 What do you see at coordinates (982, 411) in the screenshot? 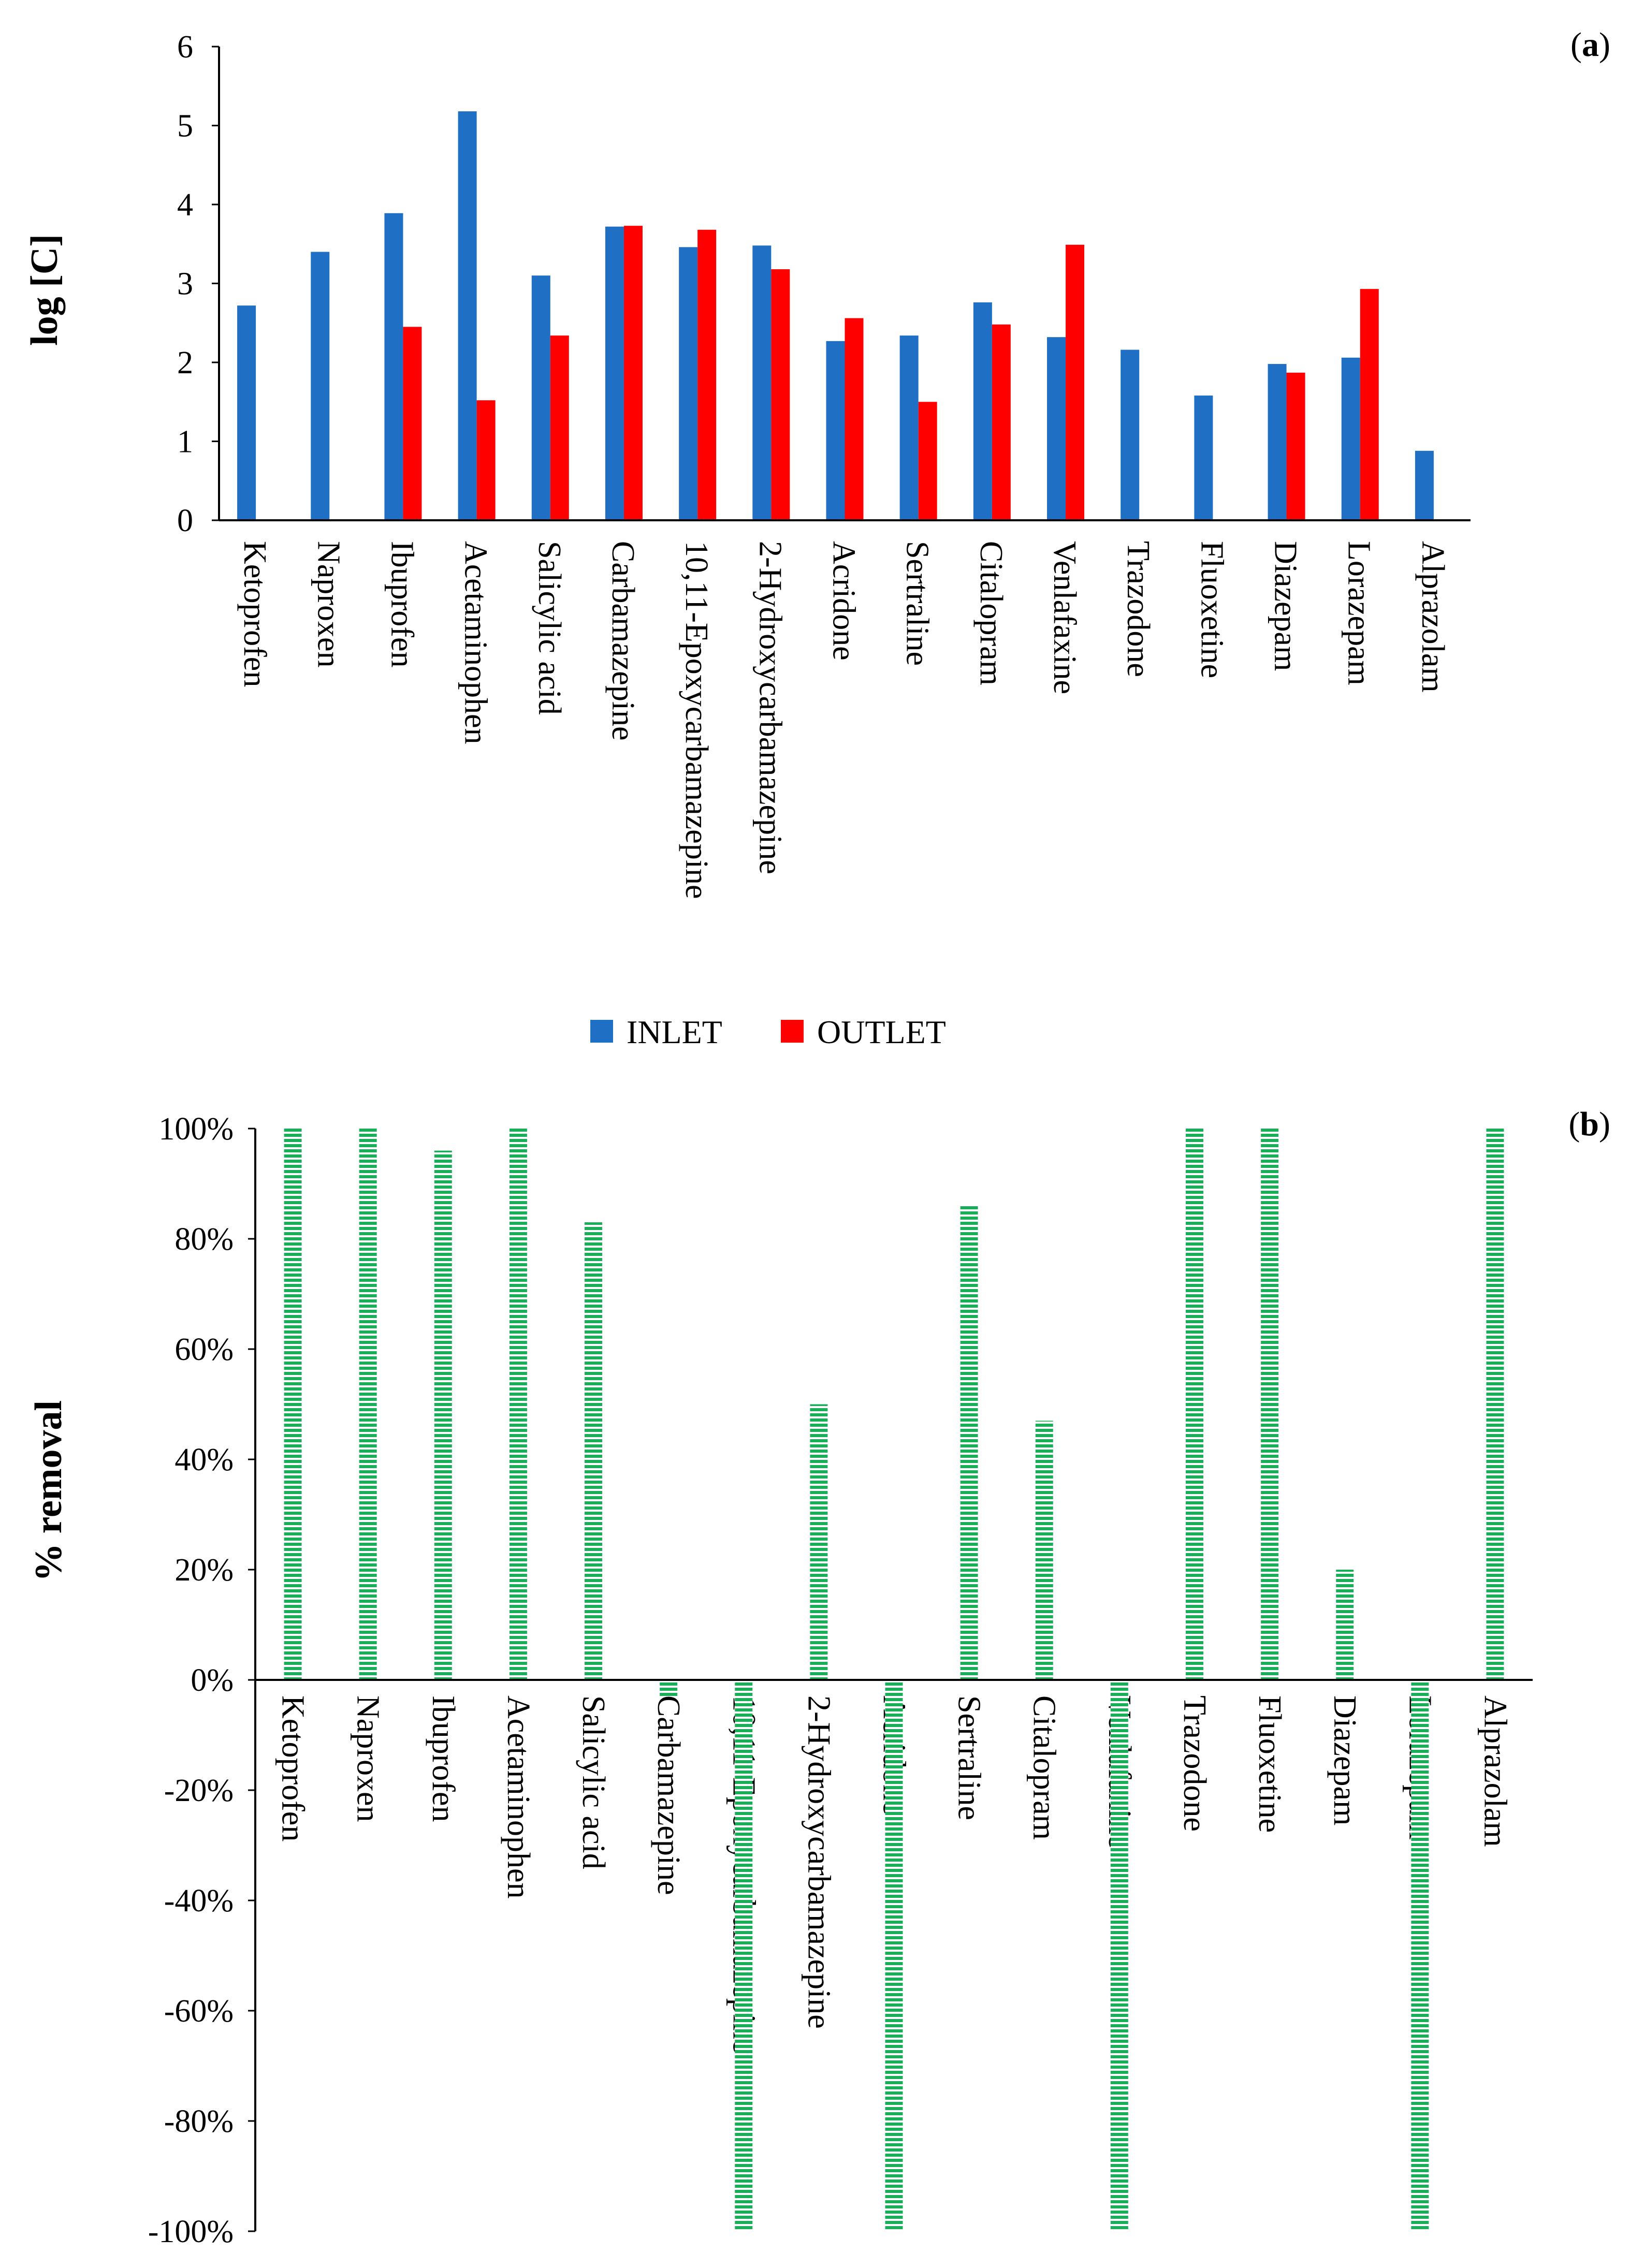
I see `bar-inlet-citalopram` at bounding box center [982, 411].